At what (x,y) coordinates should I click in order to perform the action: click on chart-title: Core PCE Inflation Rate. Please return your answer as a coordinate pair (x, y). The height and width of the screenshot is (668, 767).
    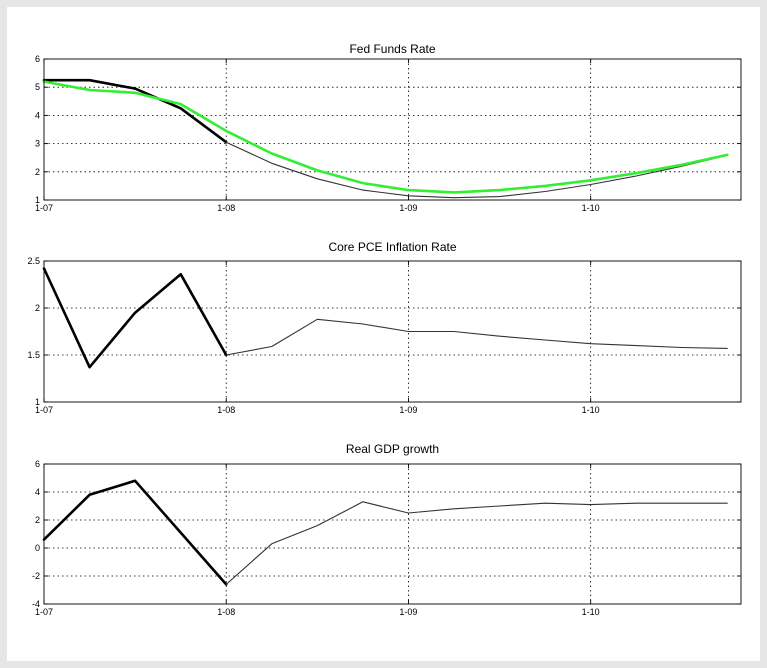
    Looking at the image, I should click on (392, 247).